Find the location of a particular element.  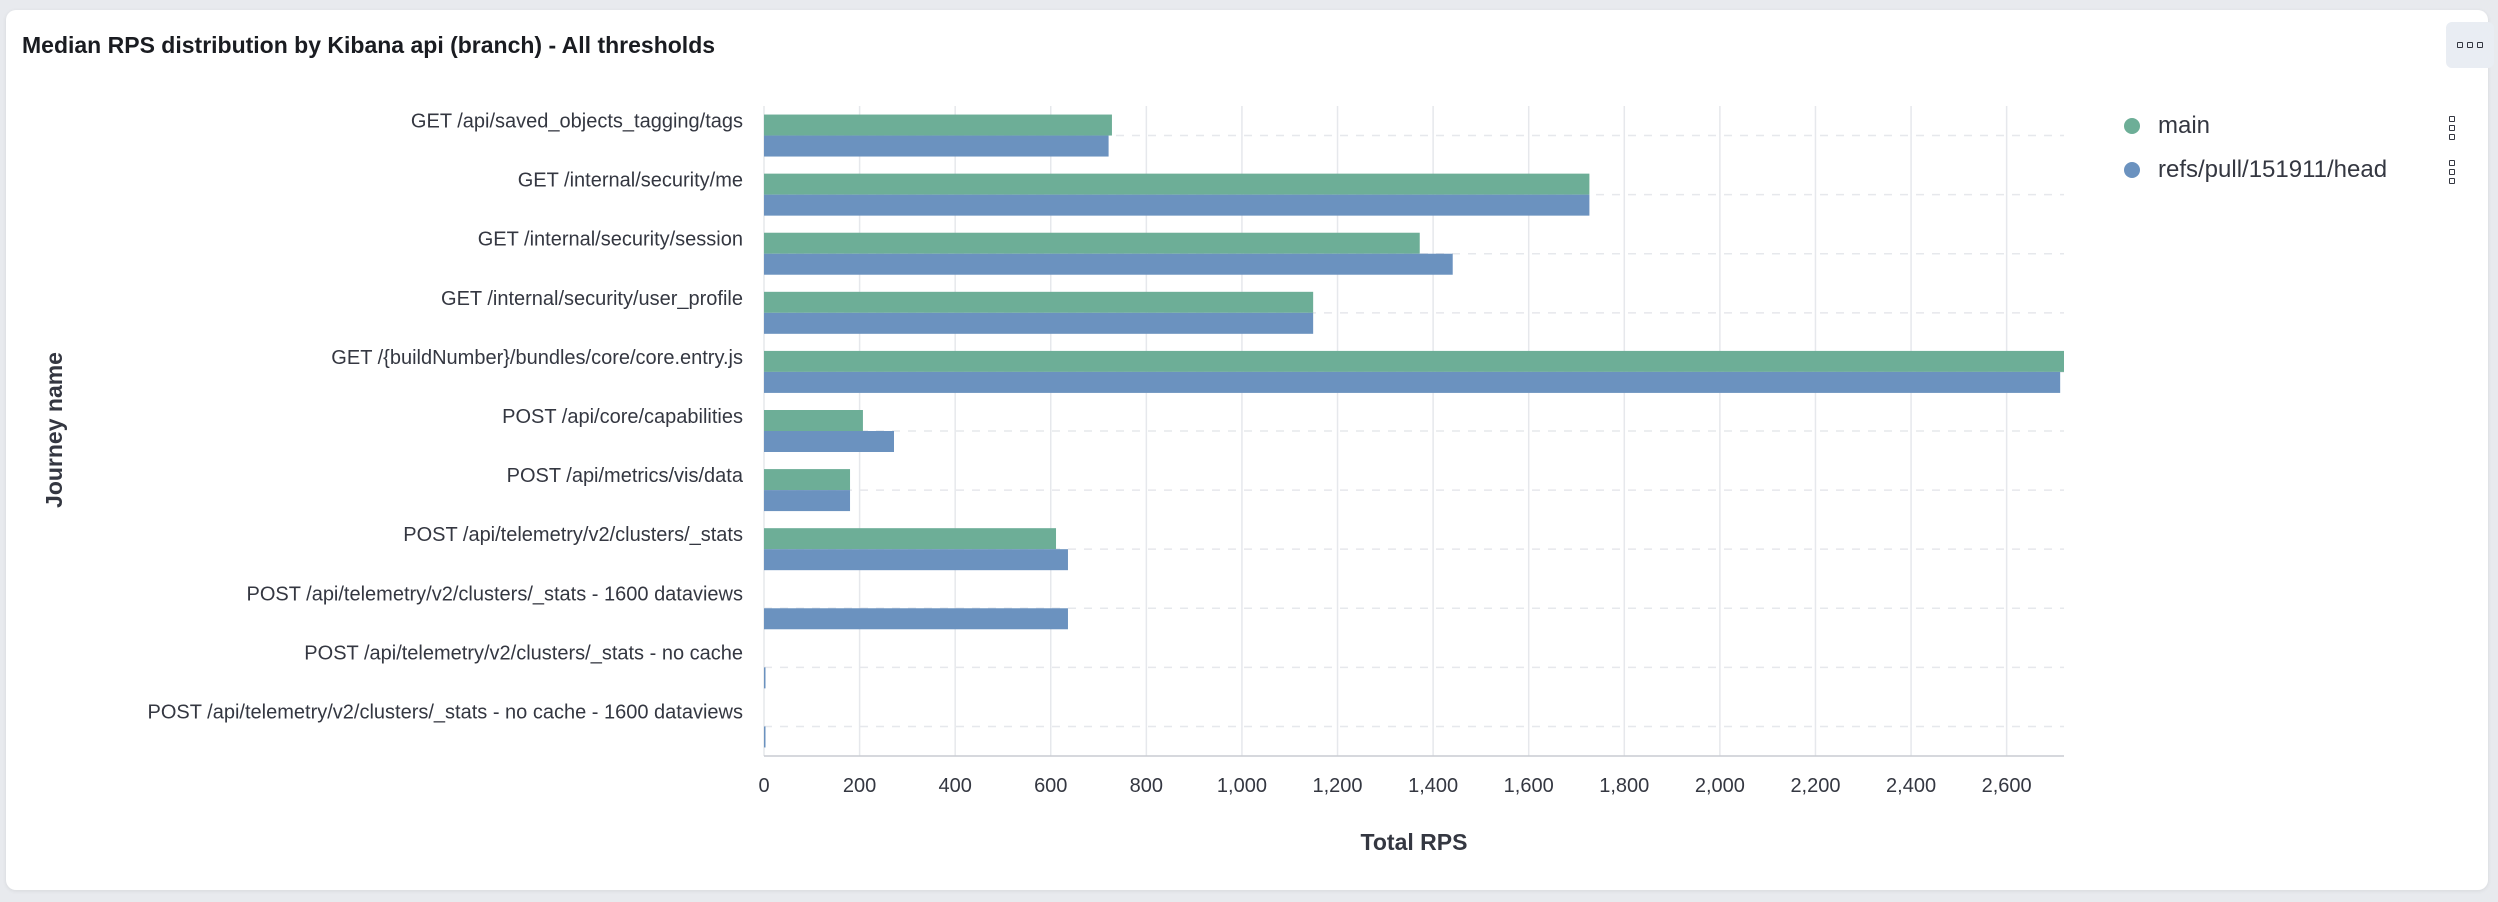

y-axis-title: Journey name is located at coordinates (54, 430).